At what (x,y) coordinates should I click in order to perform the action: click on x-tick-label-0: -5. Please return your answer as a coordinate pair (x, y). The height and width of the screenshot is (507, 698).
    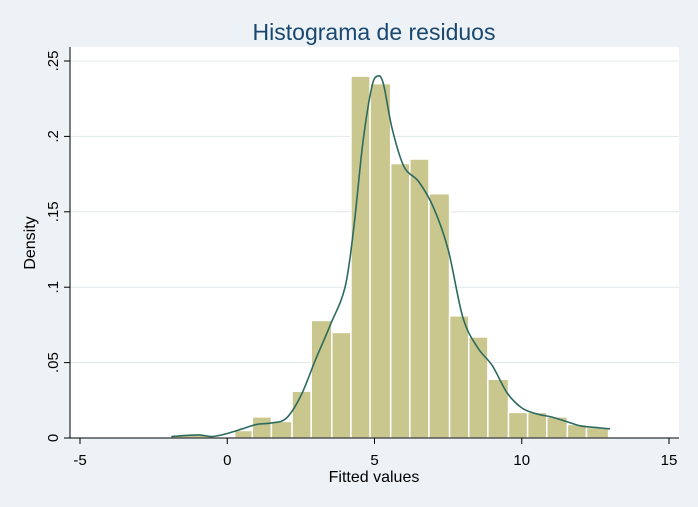
    Looking at the image, I should click on (79, 460).